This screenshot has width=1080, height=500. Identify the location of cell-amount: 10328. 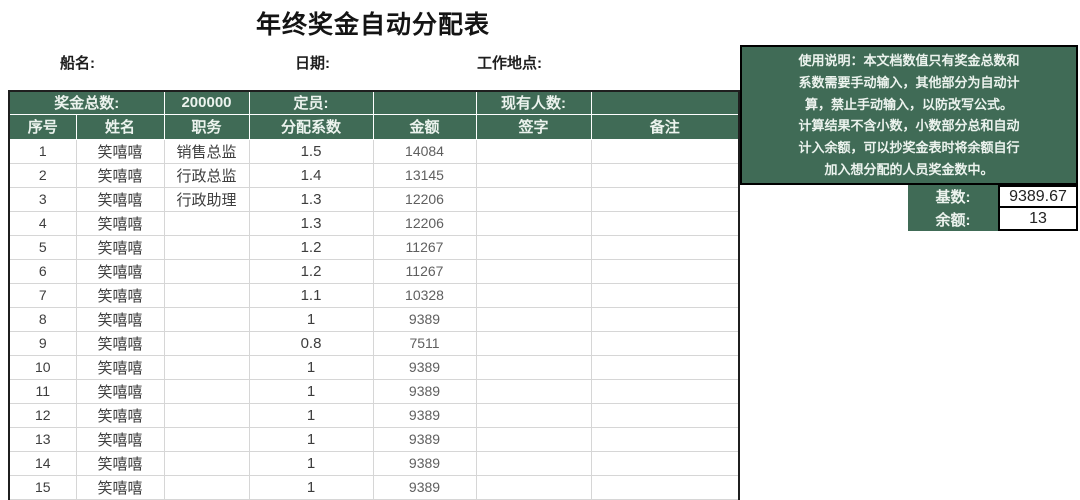
(424, 295).